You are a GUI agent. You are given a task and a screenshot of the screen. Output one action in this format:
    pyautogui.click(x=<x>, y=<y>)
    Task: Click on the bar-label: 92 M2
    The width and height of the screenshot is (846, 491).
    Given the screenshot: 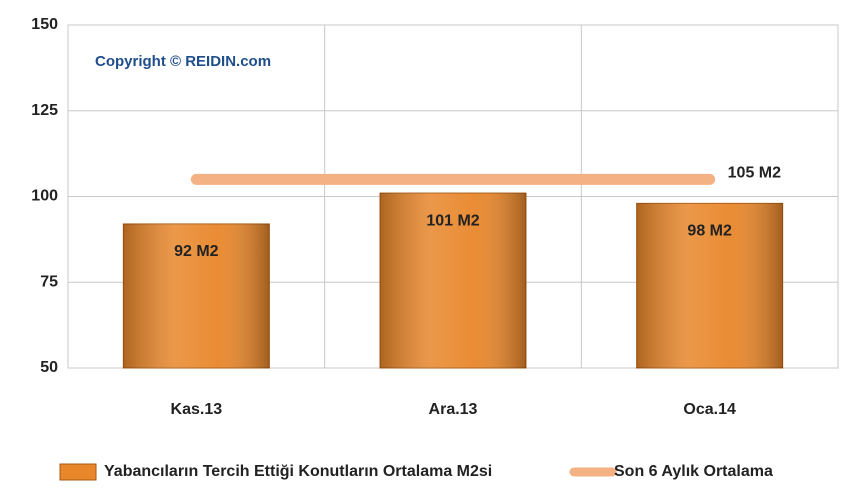 What is the action you would take?
    pyautogui.click(x=196, y=251)
    